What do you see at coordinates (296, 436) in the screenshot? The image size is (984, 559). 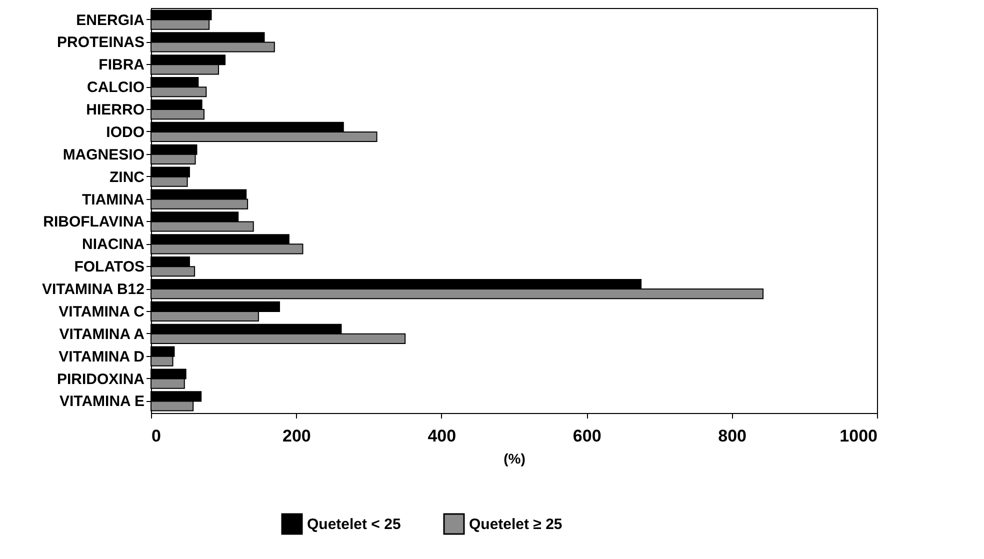 I see `x-tick-label: 200` at bounding box center [296, 436].